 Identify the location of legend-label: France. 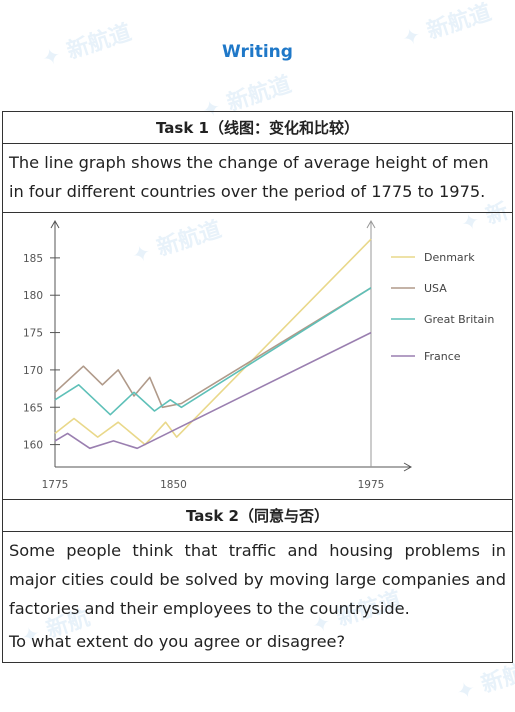
(442, 356).